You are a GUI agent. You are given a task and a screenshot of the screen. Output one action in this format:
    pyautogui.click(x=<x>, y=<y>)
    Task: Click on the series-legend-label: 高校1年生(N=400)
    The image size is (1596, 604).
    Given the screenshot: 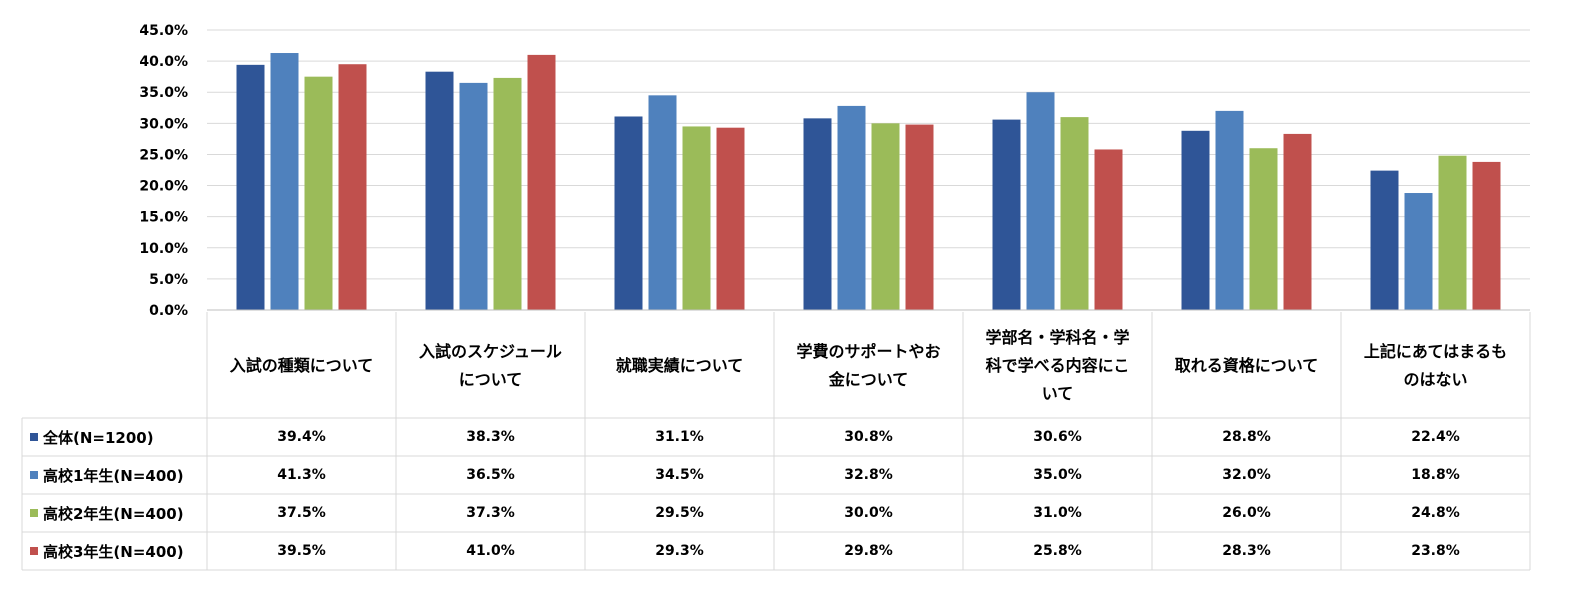 What is the action you would take?
    pyautogui.click(x=107, y=475)
    